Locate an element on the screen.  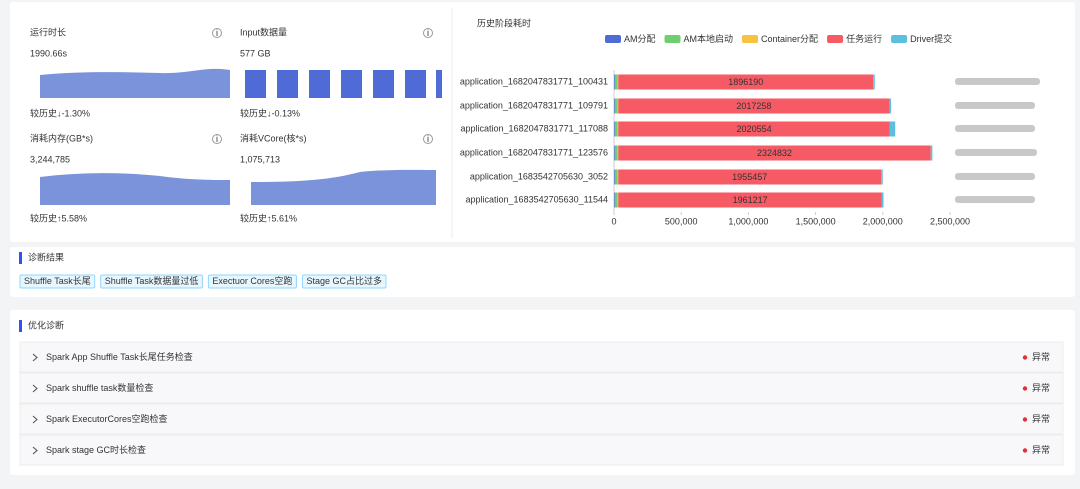
bar-label: 2017258 is located at coordinates (753, 106).